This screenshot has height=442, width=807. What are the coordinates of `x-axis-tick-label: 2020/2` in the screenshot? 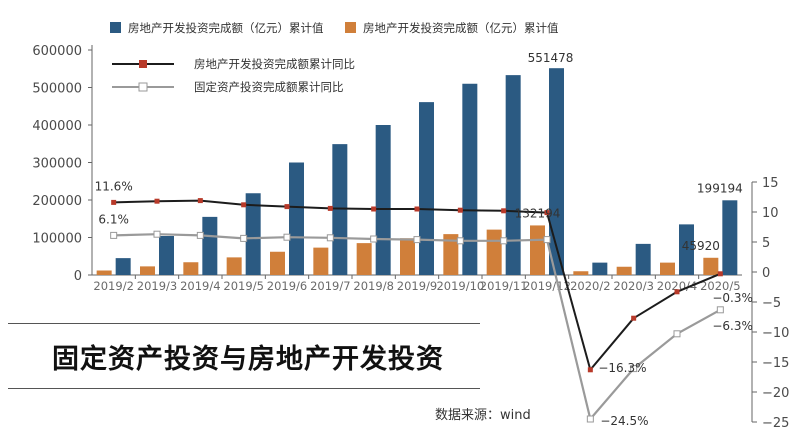 It's located at (590, 286).